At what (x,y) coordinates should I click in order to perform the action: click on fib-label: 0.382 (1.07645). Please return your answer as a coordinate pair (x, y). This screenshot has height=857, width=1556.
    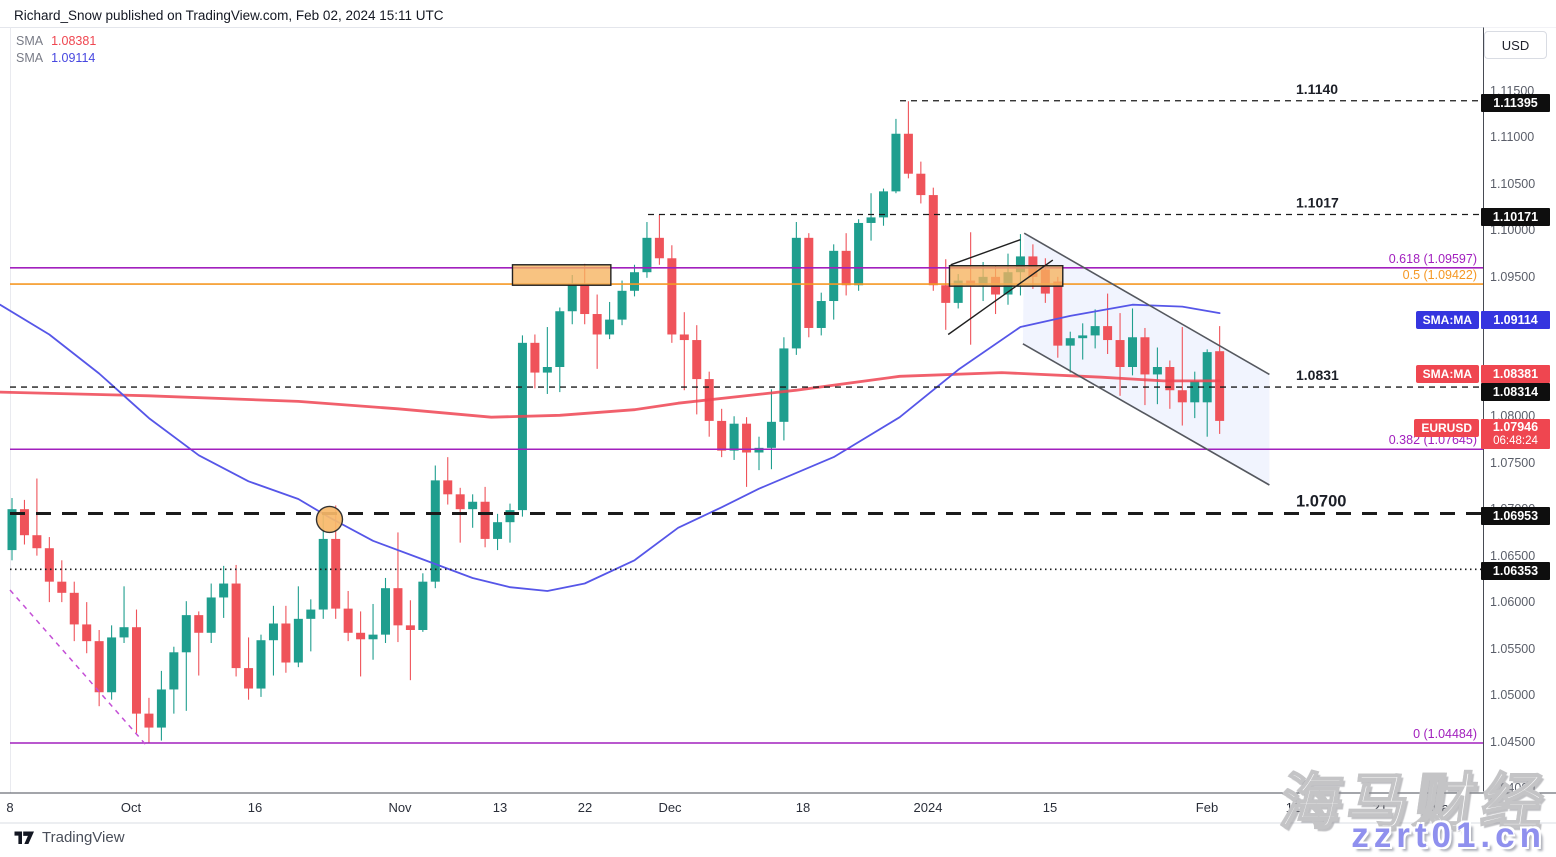
    Looking at the image, I should click on (1433, 440).